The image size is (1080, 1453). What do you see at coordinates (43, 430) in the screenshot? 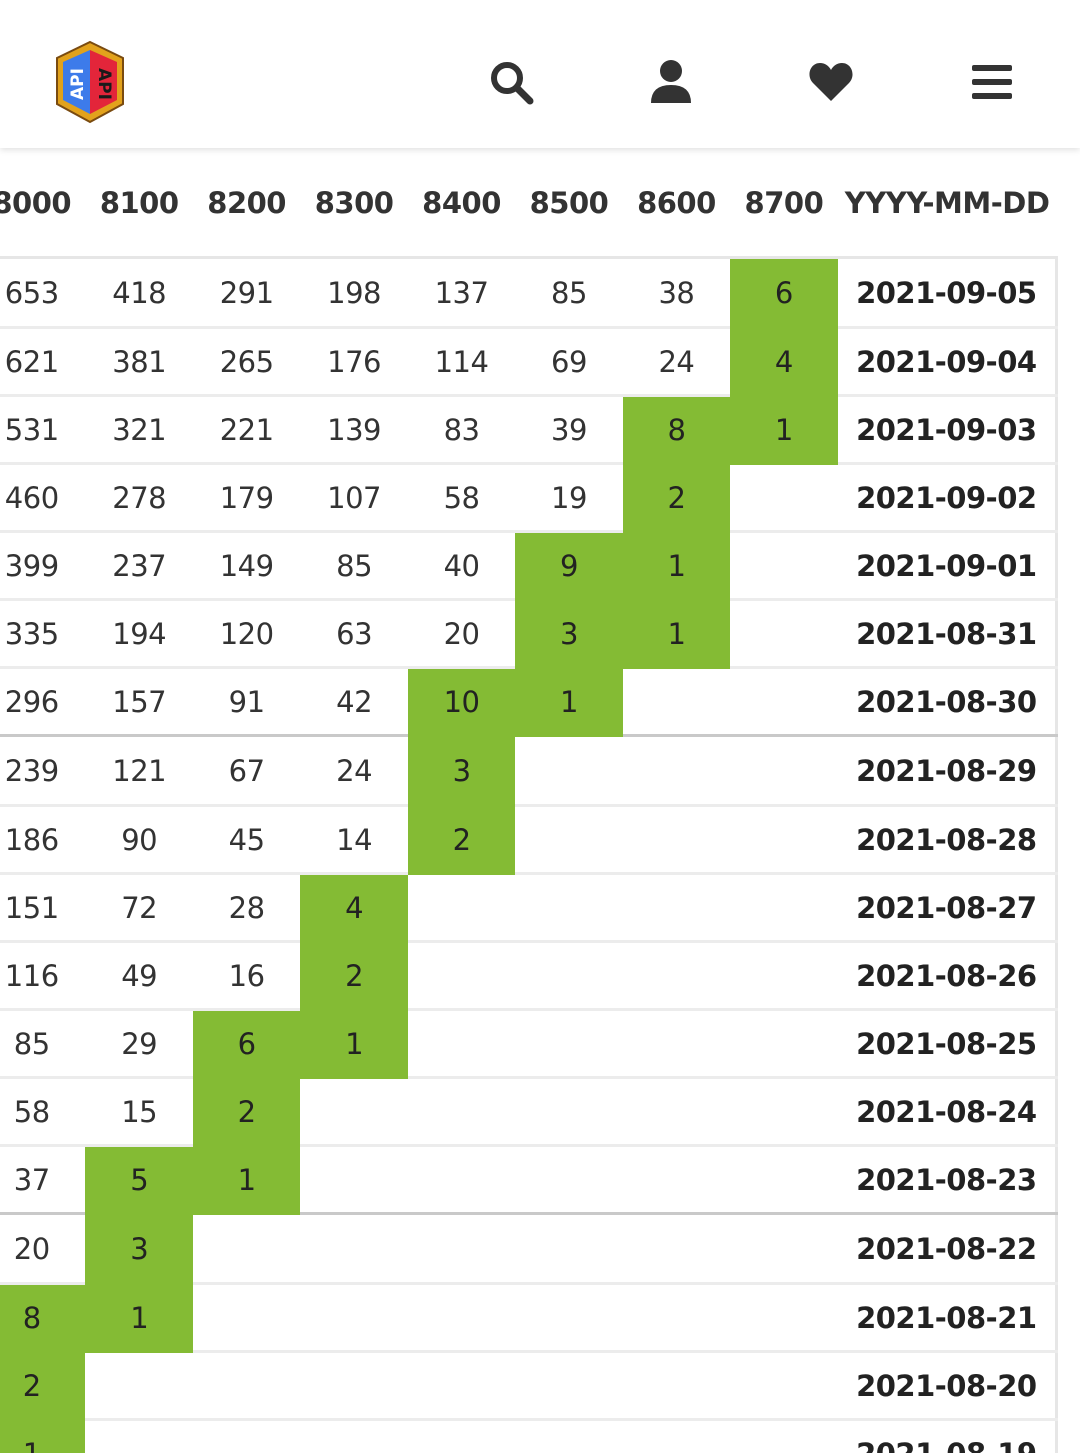
I see `table-cell: 531` at bounding box center [43, 430].